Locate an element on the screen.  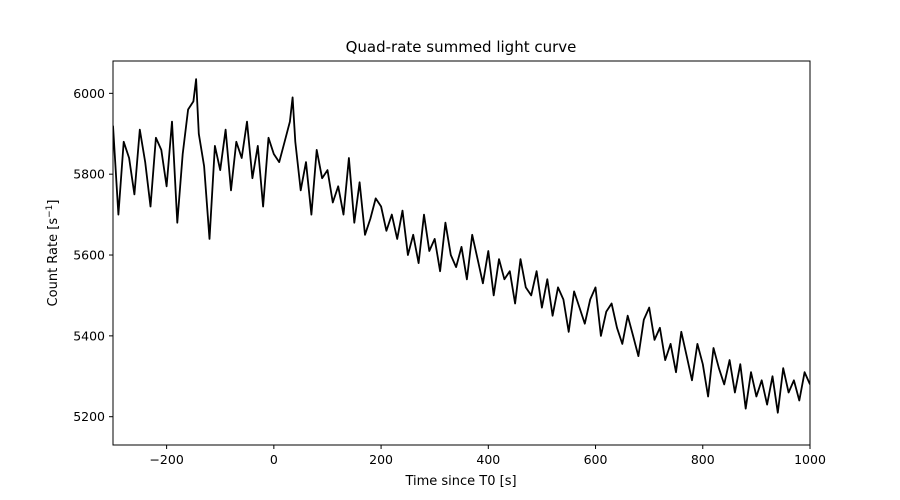
x-tick-label: 400 is located at coordinates (488, 459).